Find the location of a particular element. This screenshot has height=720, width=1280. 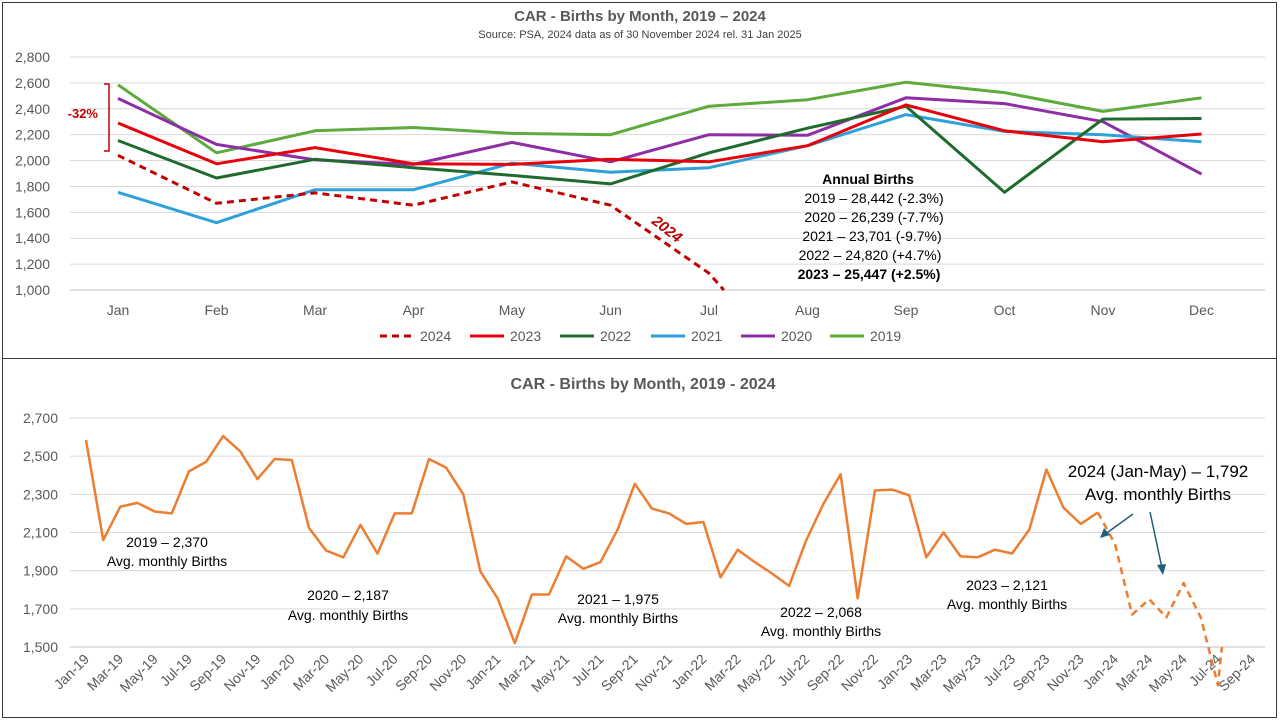

top-y-tick-label: 1,800 is located at coordinates (32, 186).